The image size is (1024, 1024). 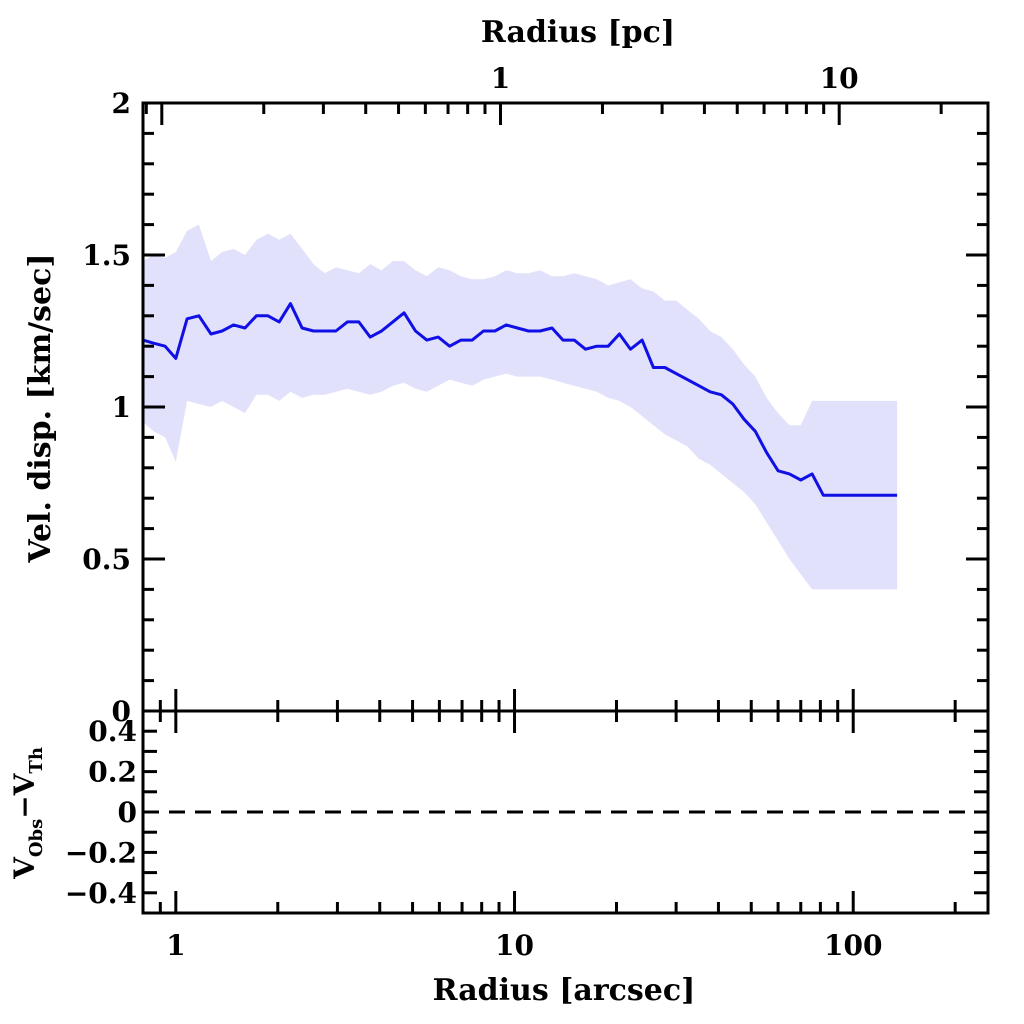 I want to click on main-y-tick-label: 1, so click(x=121, y=407).